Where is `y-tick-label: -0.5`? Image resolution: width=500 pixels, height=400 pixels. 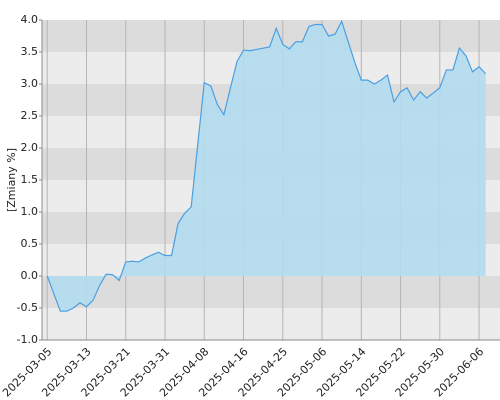
y-tick-label: -0.5 is located at coordinates (27, 307).